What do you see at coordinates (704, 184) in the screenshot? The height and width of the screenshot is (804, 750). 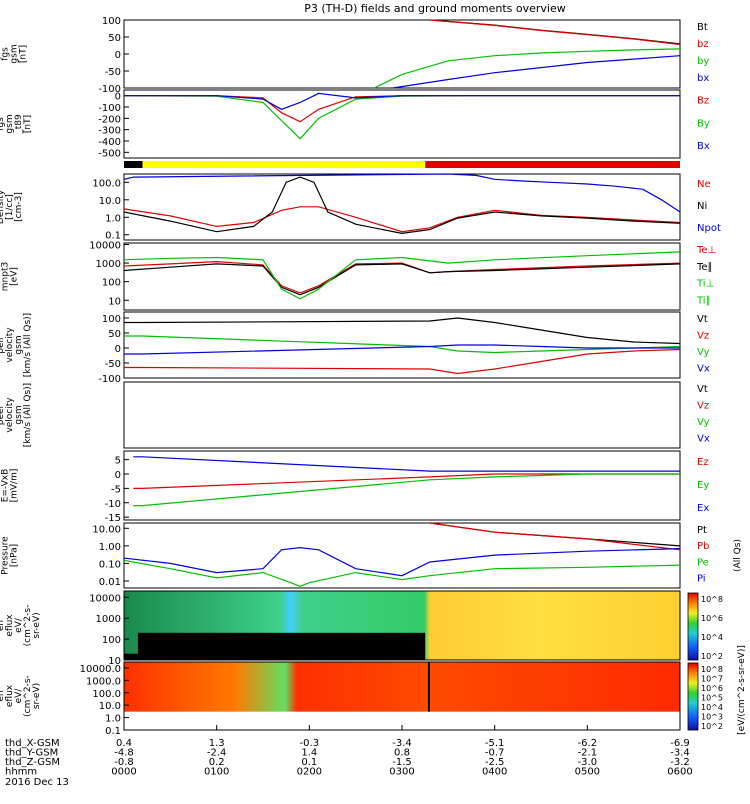 I see `legend-density-0: Ne` at bounding box center [704, 184].